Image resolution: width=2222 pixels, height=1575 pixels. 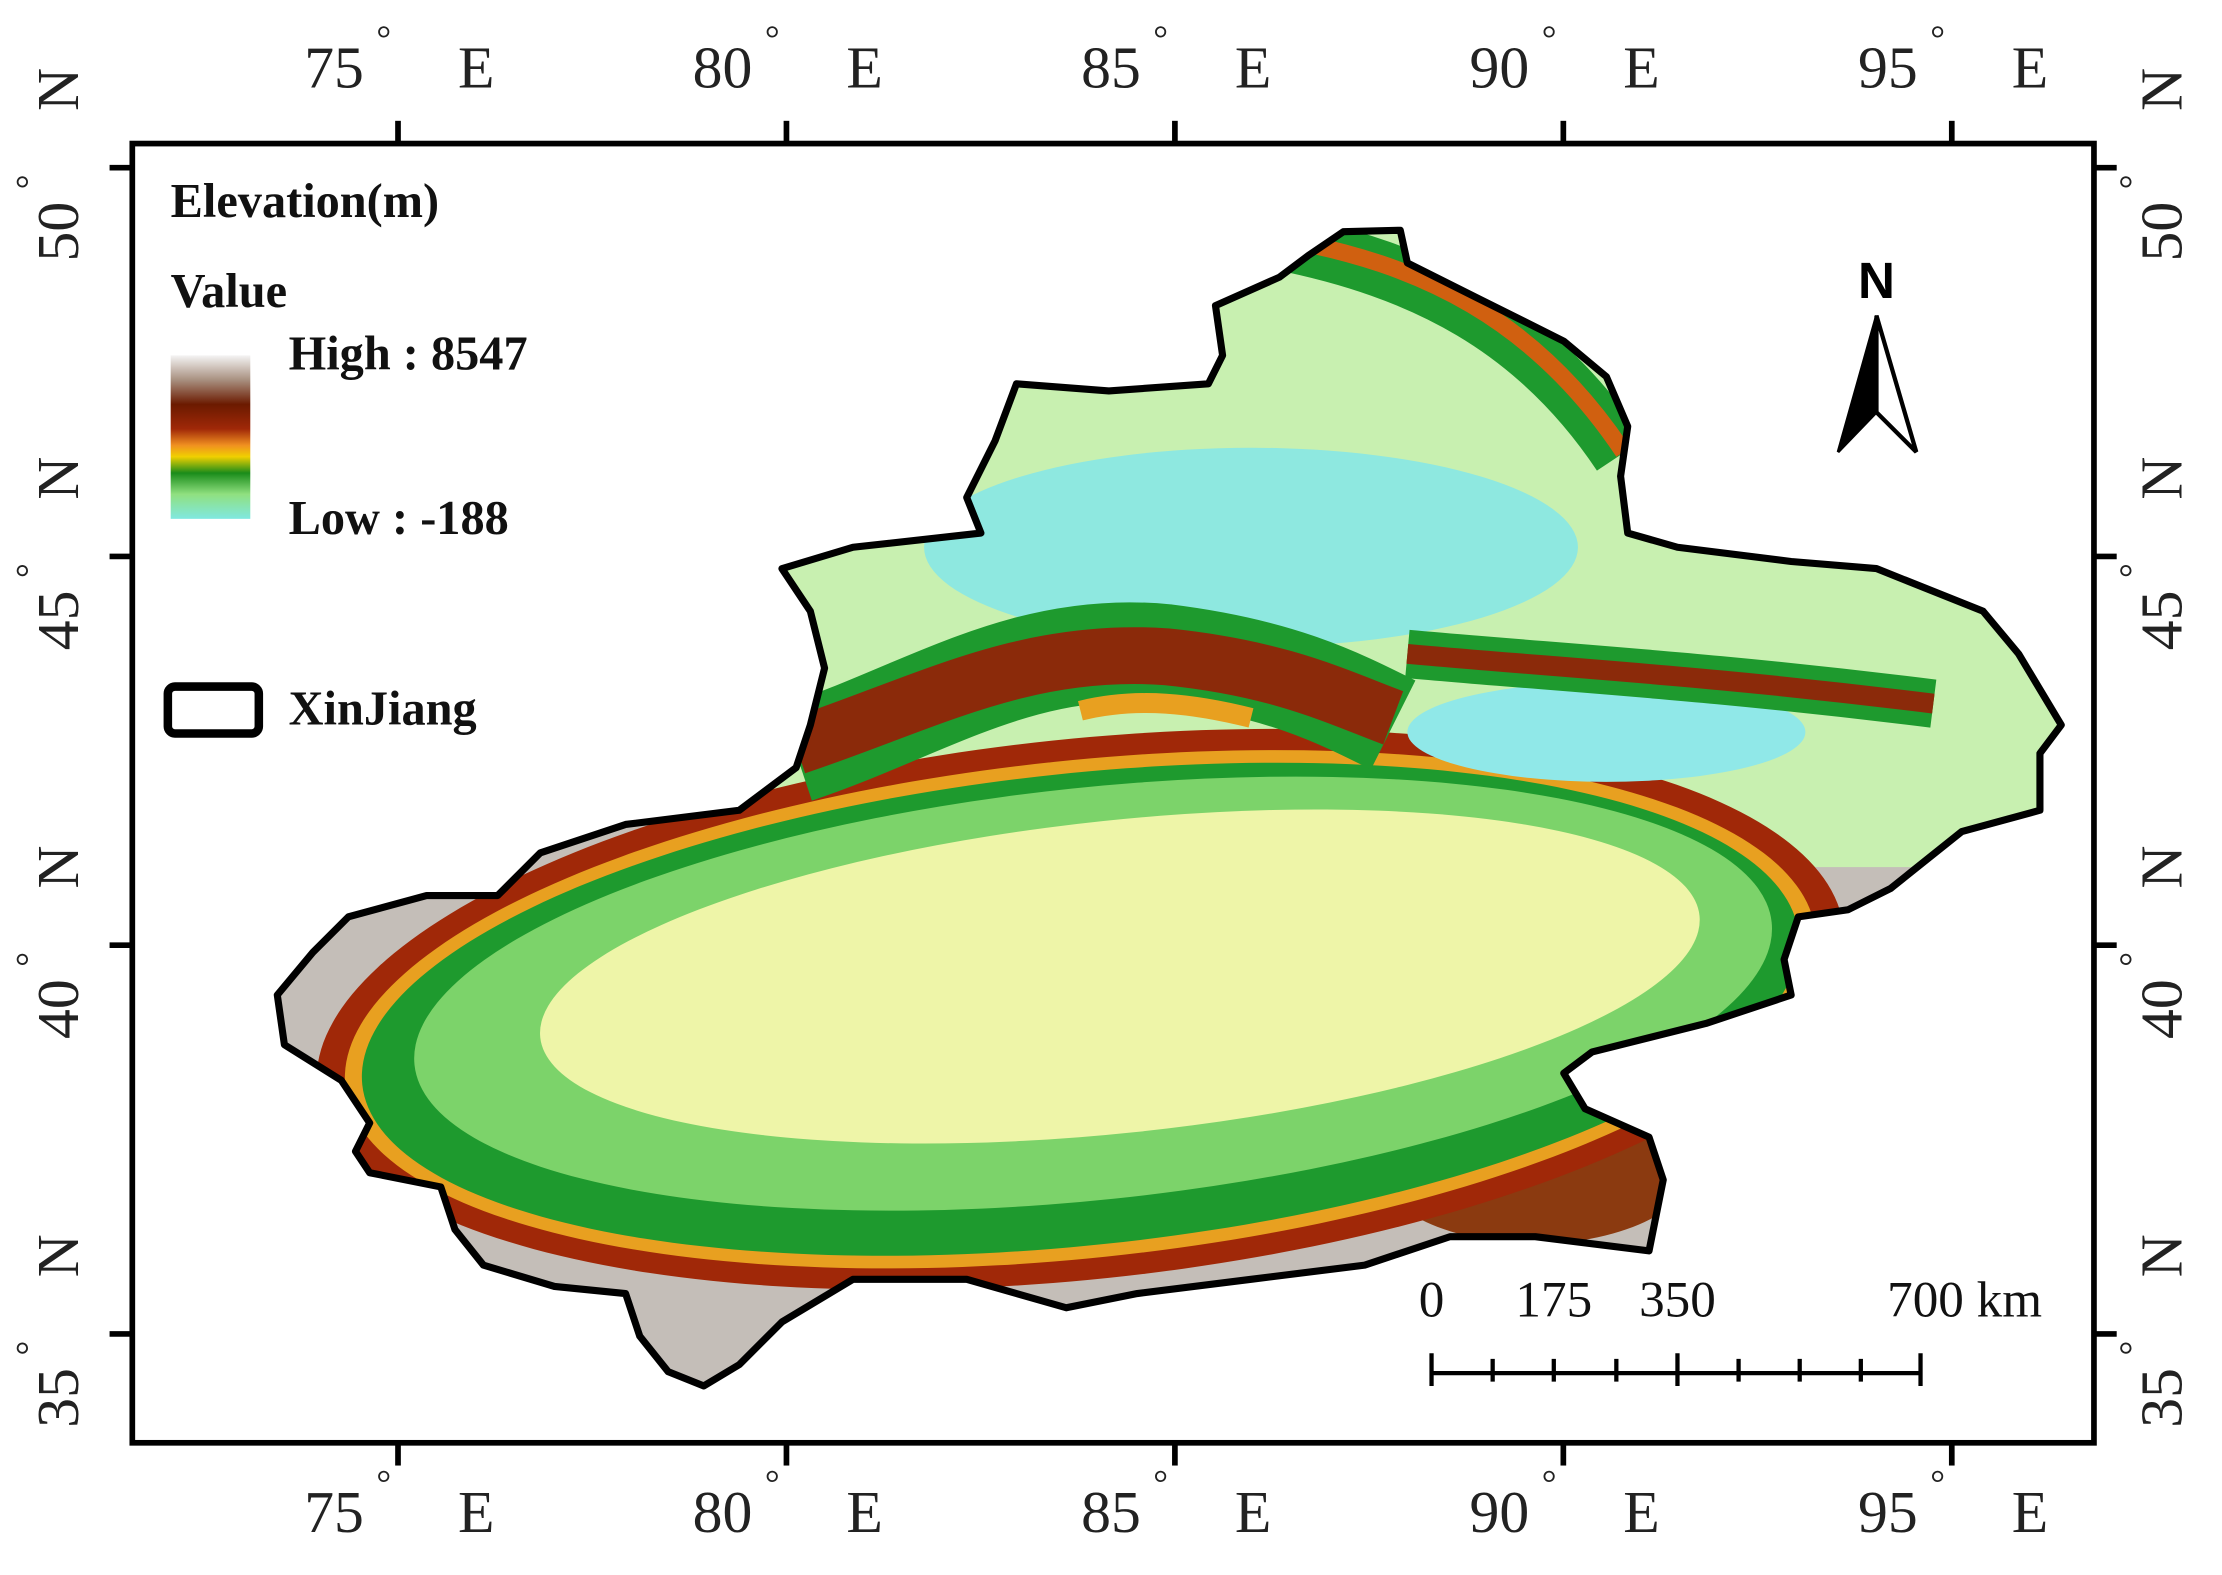 I want to click on legend-low: Low : -188, so click(x=399, y=518).